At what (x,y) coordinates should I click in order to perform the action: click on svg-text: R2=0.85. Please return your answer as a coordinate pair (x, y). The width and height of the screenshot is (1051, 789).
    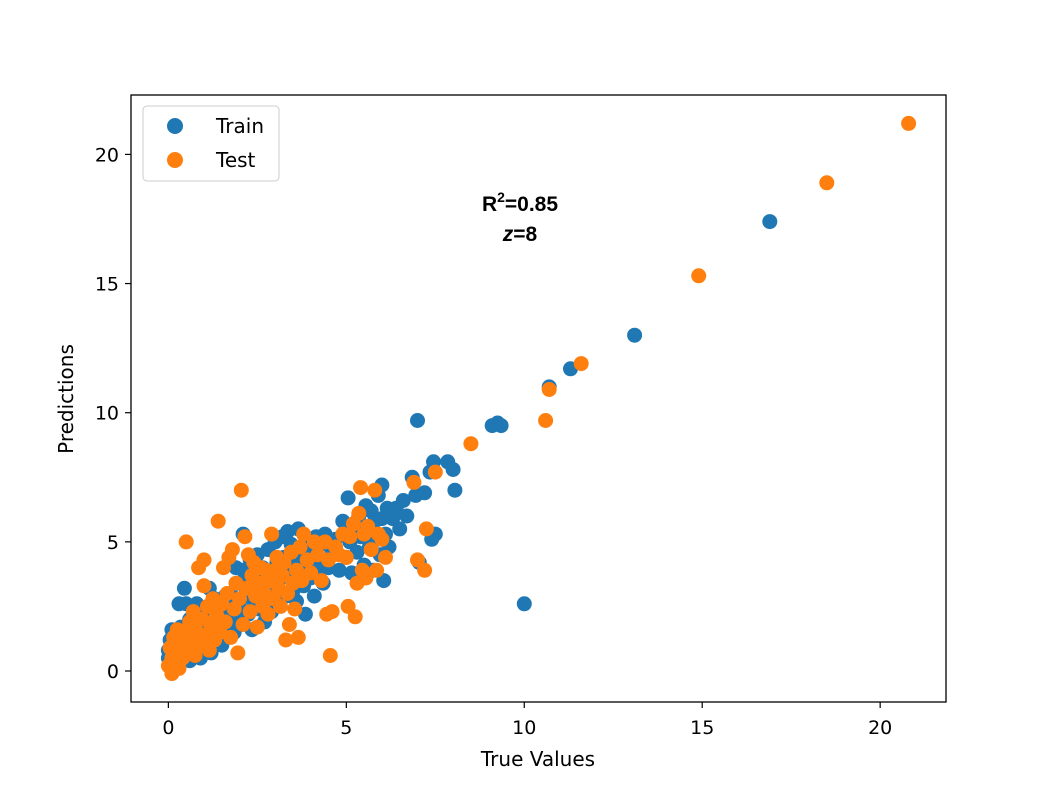
    Looking at the image, I should click on (520, 202).